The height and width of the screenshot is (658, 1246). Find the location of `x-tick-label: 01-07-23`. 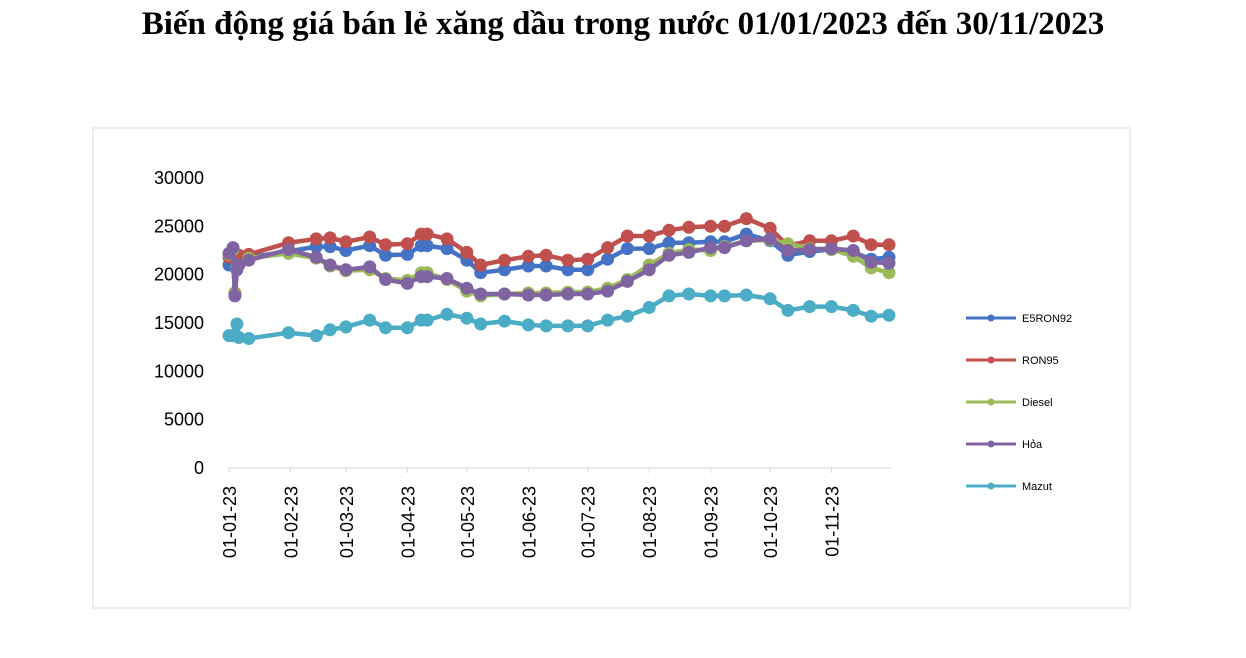

x-tick-label: 01-07-23 is located at coordinates (589, 522).